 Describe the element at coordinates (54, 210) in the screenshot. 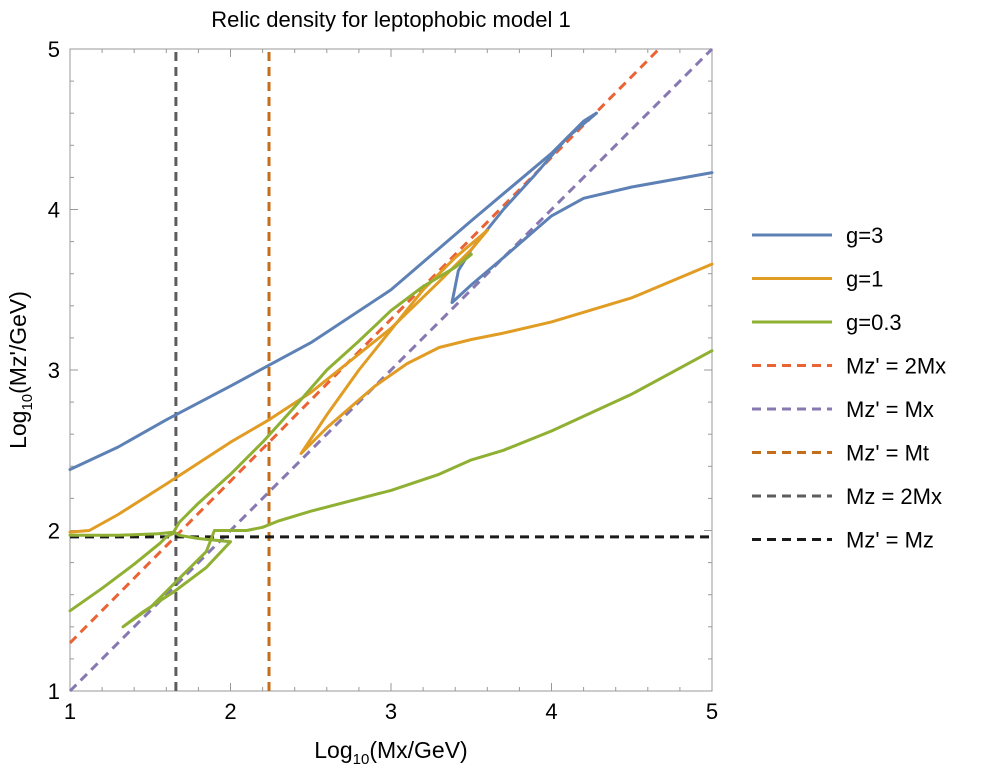

I see `y-tick-label: 4` at that location.